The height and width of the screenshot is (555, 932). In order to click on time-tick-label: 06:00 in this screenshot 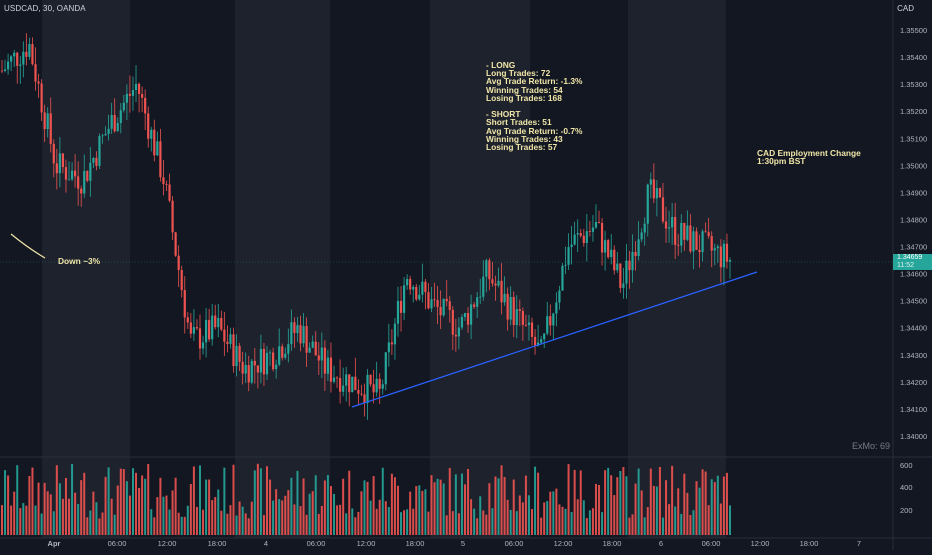, I will do `click(711, 543)`.